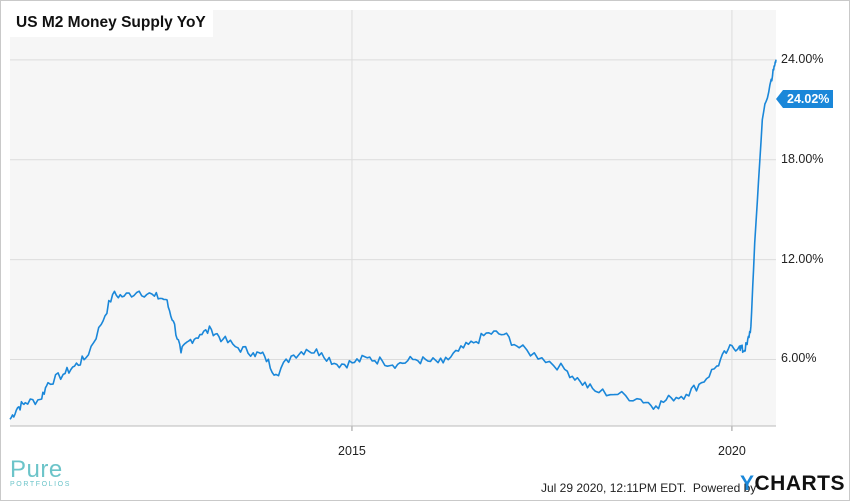  What do you see at coordinates (747, 483) in the screenshot?
I see `ycharts-logo-y: Y` at bounding box center [747, 483].